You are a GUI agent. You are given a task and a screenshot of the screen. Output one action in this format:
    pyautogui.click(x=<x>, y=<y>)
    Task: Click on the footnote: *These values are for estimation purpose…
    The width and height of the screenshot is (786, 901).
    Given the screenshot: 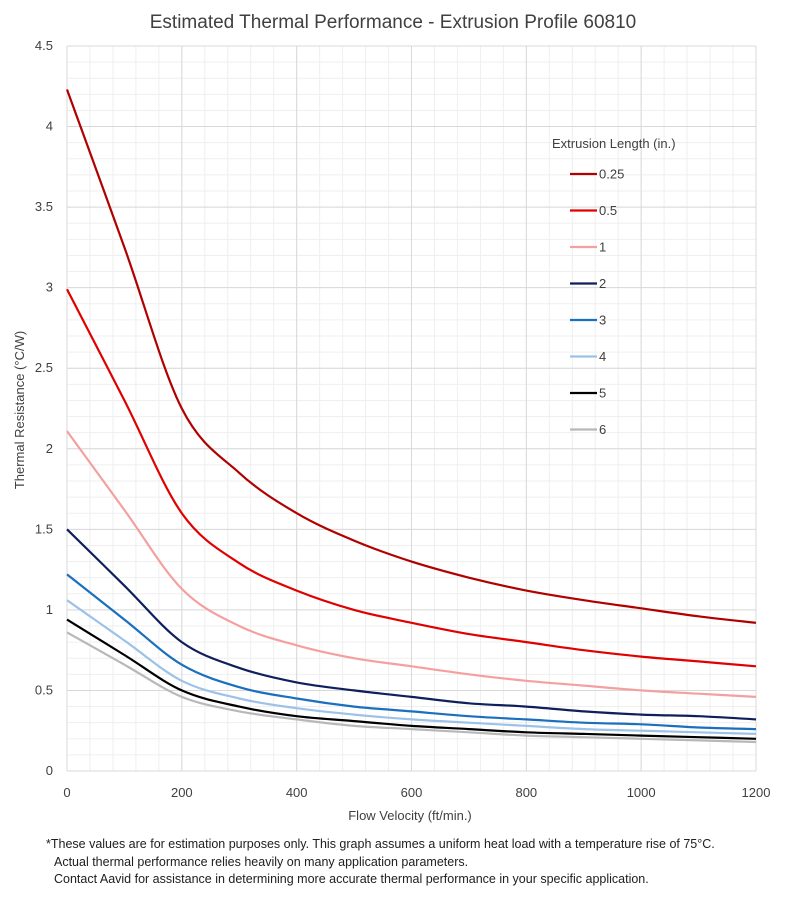 What is the action you would take?
    pyautogui.click(x=380, y=862)
    